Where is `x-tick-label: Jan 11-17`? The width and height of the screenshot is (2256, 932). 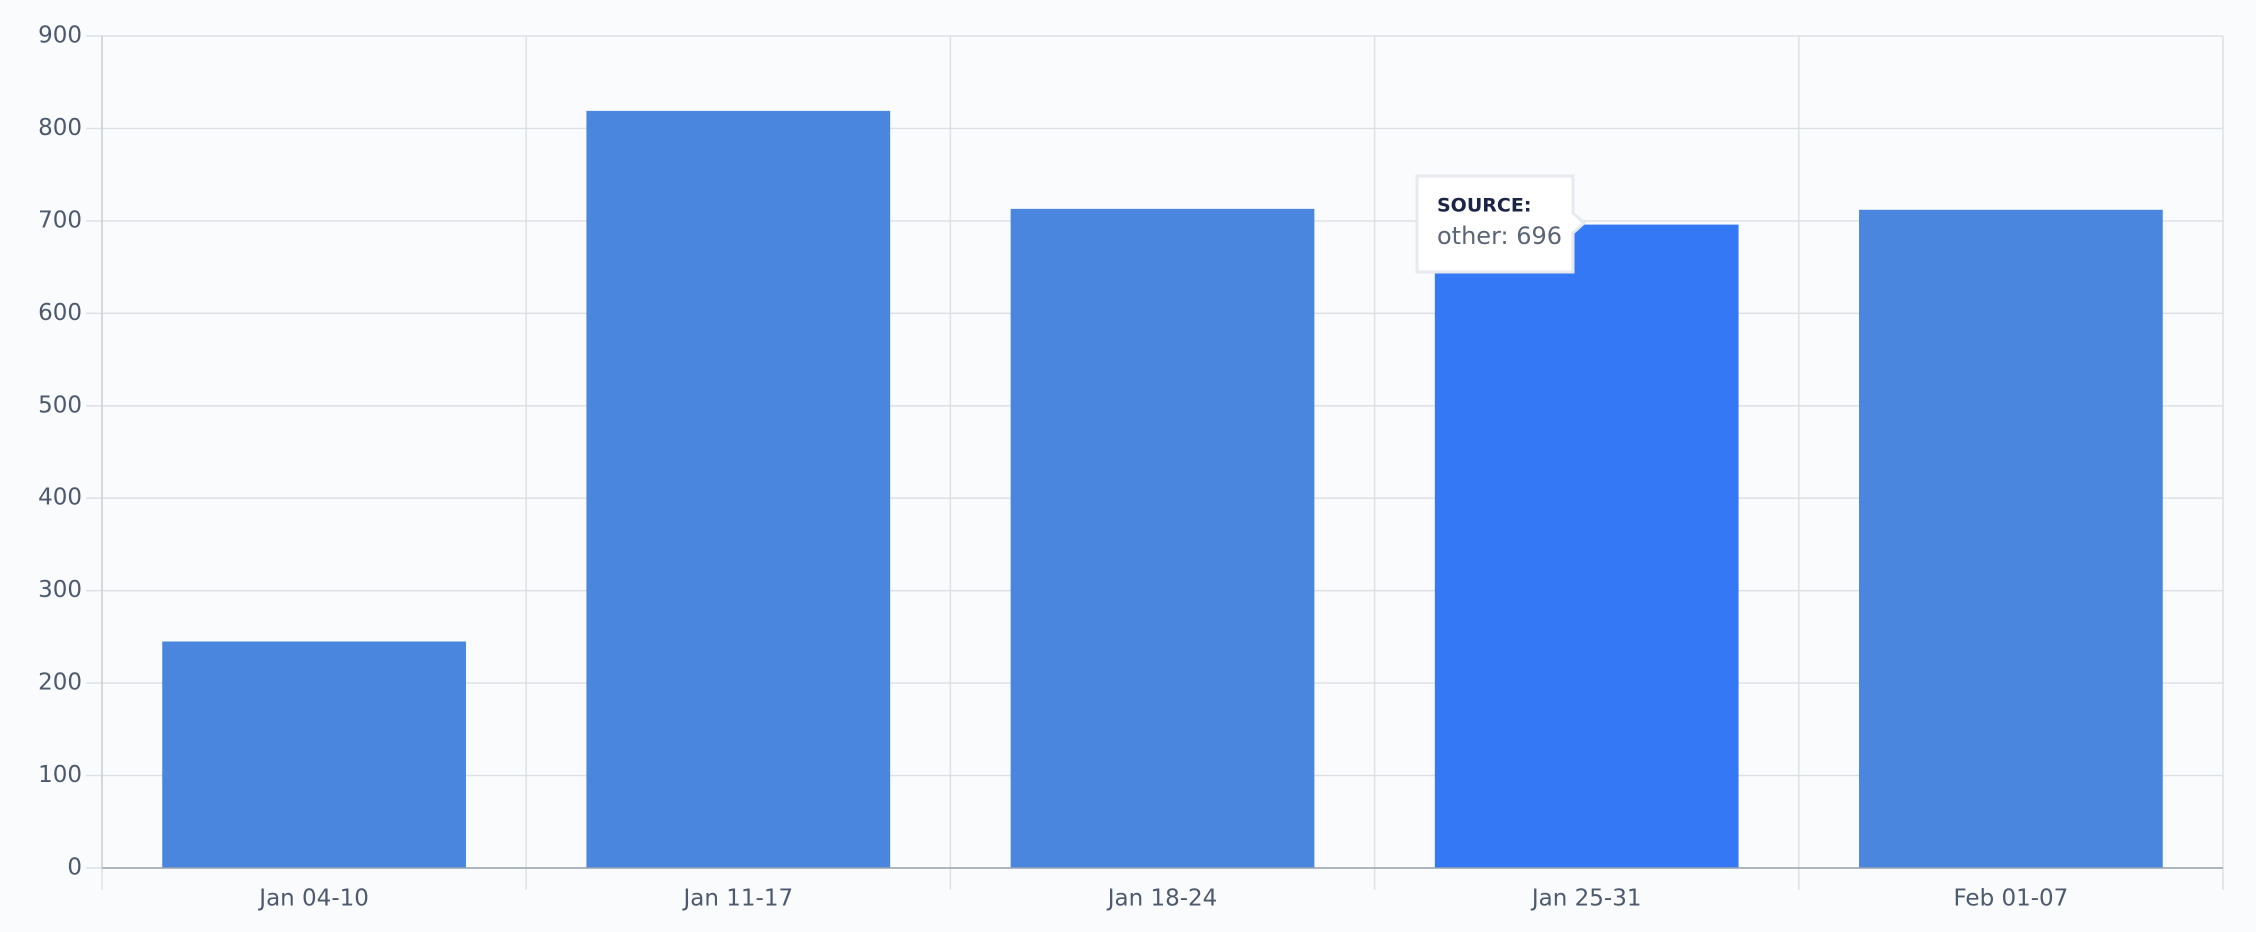
x-tick-label: Jan 11-17 is located at coordinates (737, 899).